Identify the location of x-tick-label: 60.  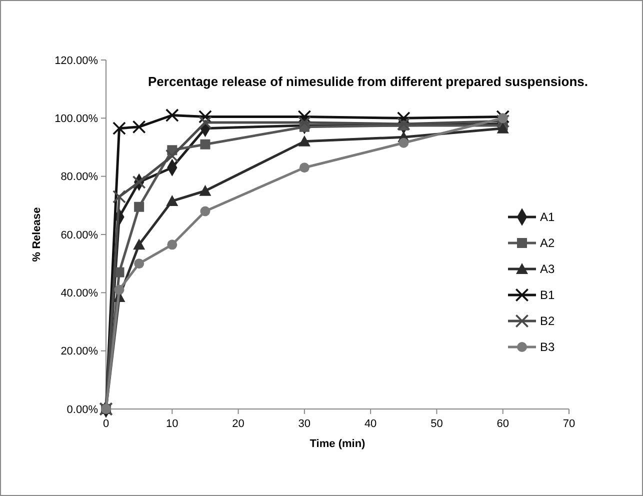
(502, 424).